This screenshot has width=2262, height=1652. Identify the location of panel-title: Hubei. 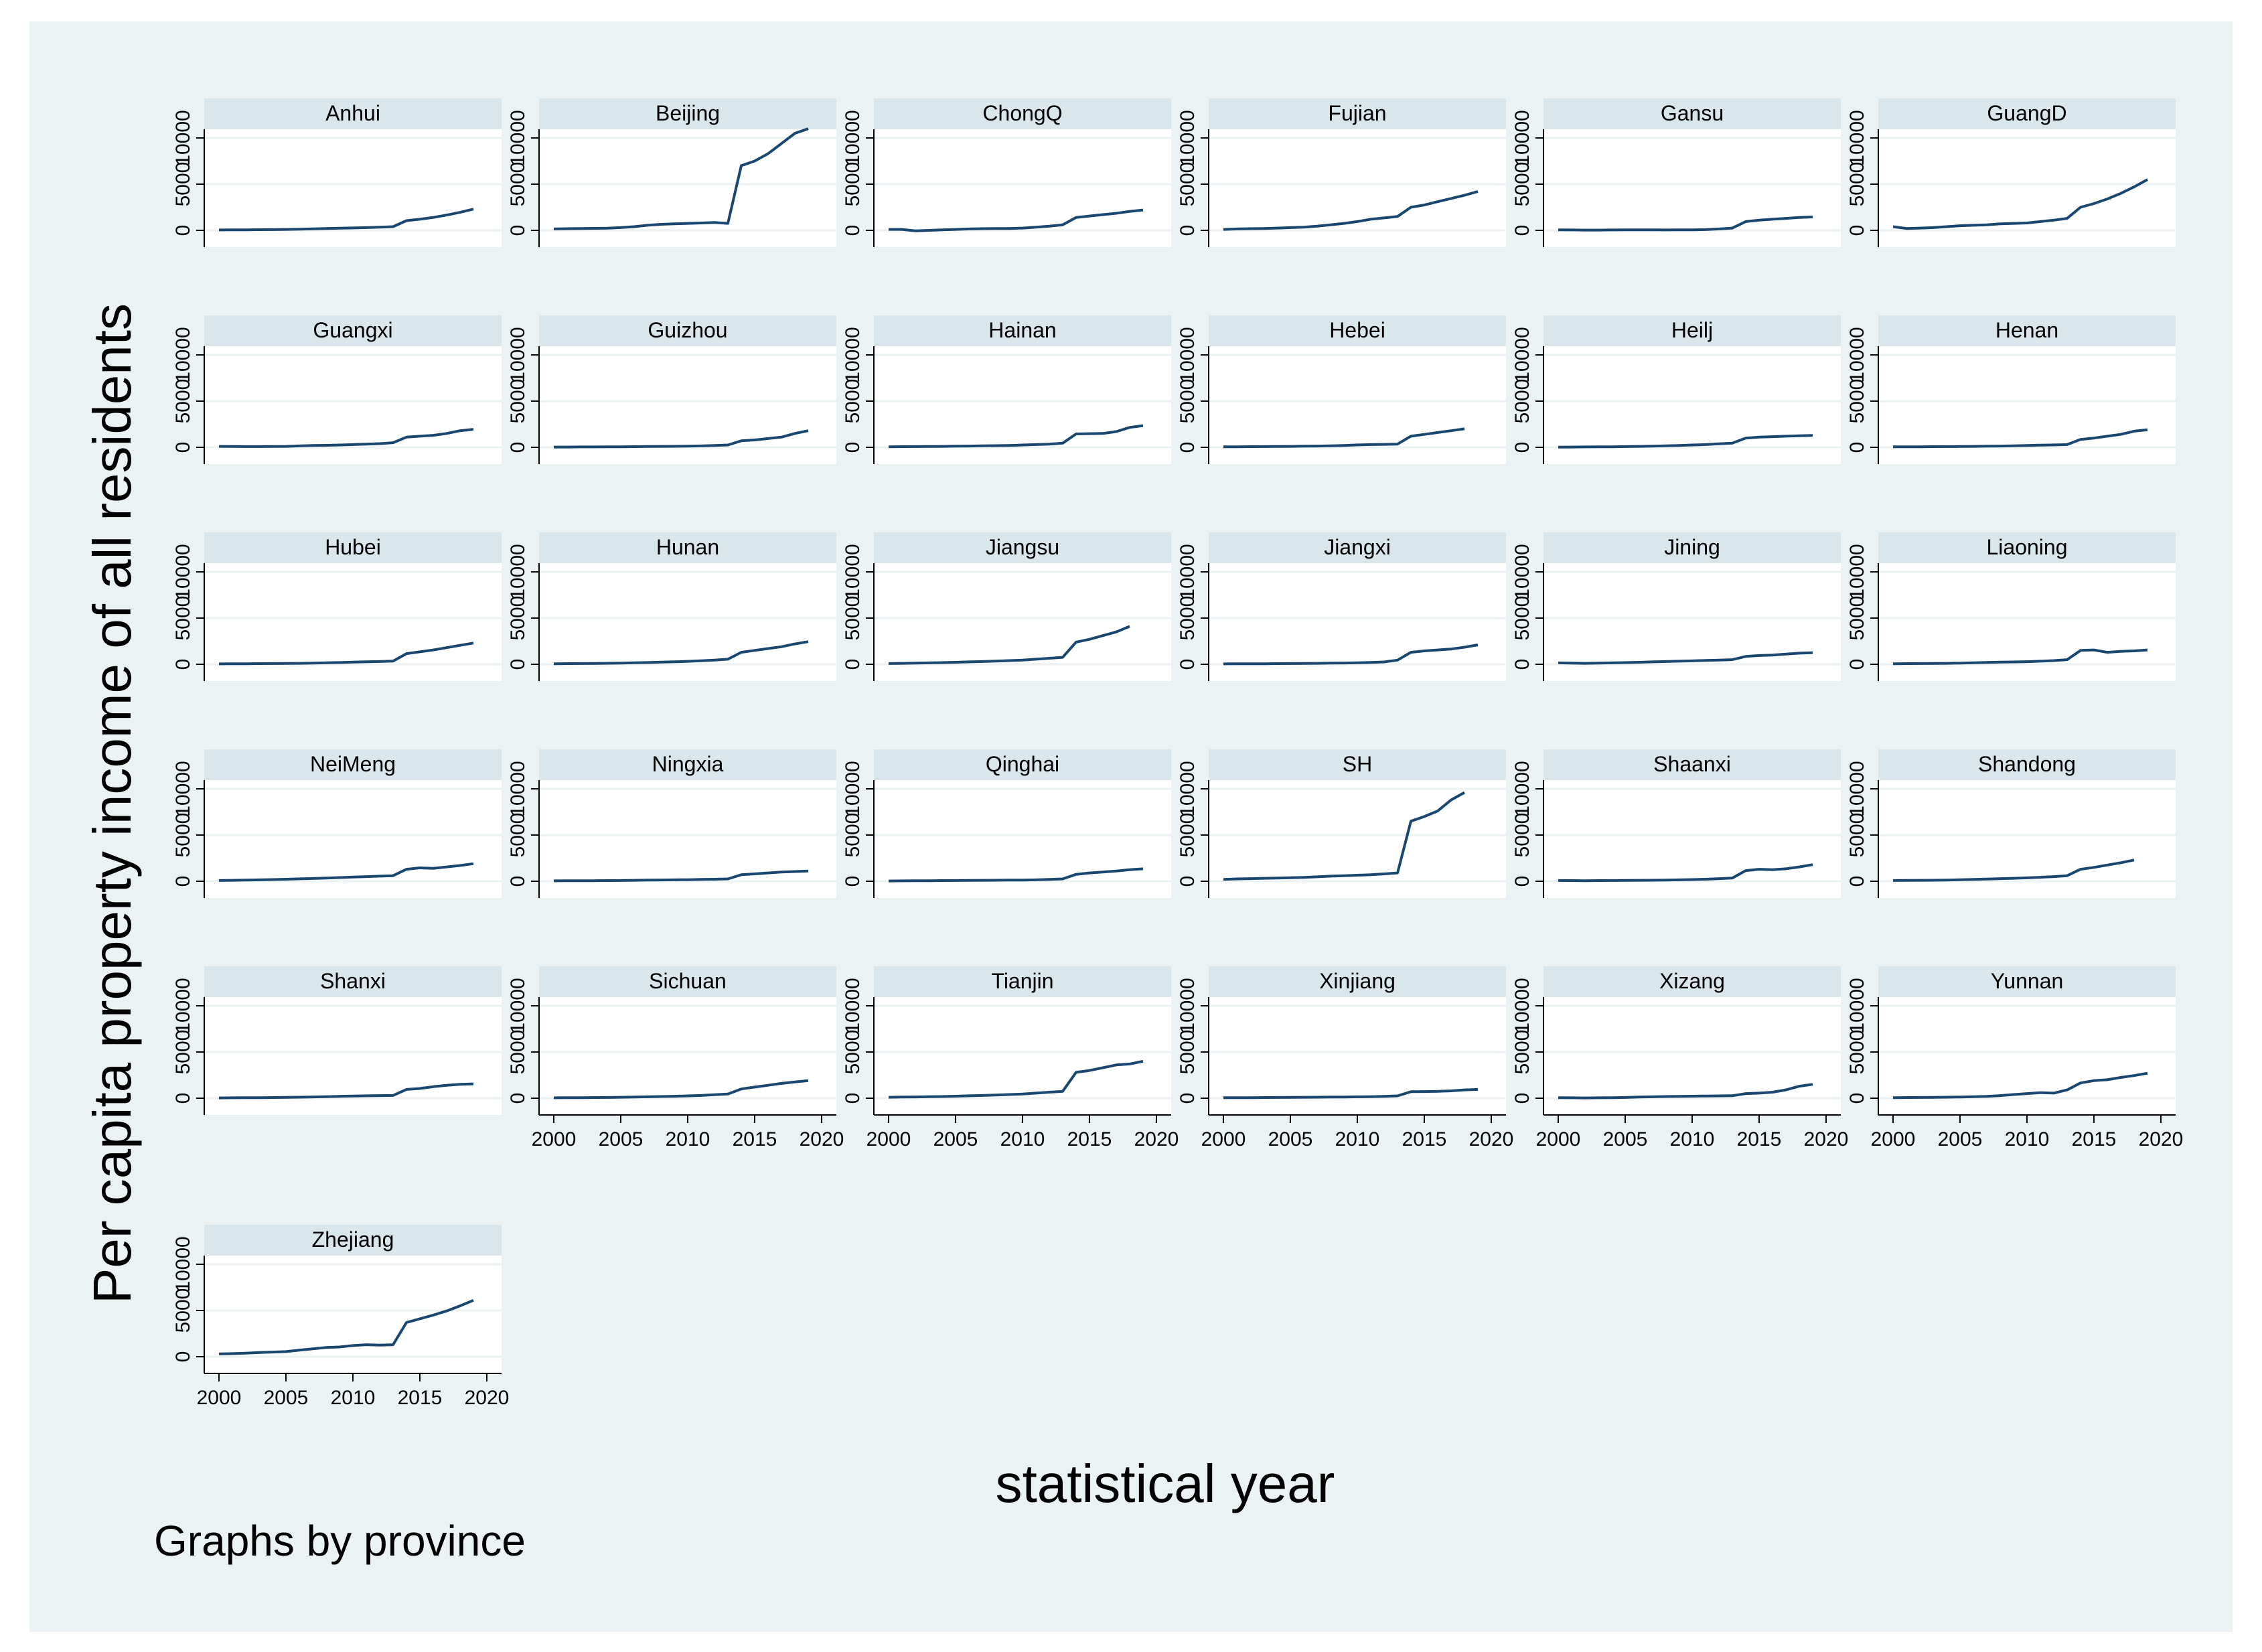
(353, 547).